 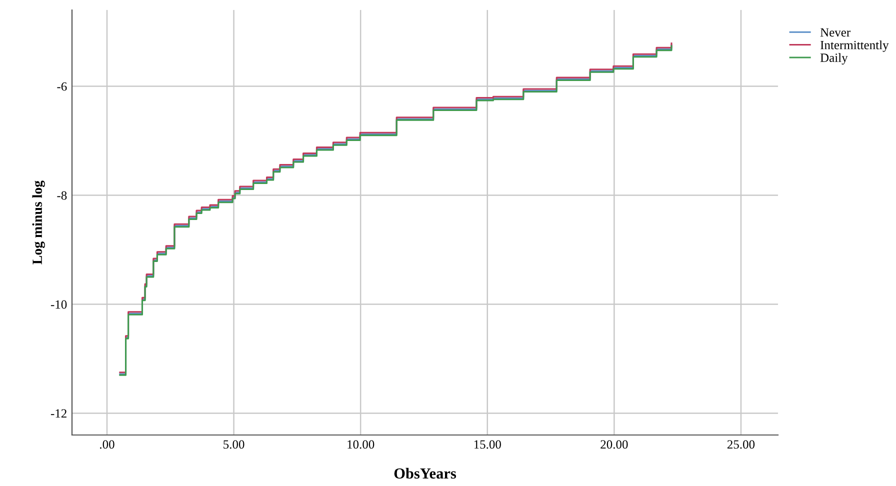 What do you see at coordinates (487, 444) in the screenshot?
I see `x-tick-label: 15.00` at bounding box center [487, 444].